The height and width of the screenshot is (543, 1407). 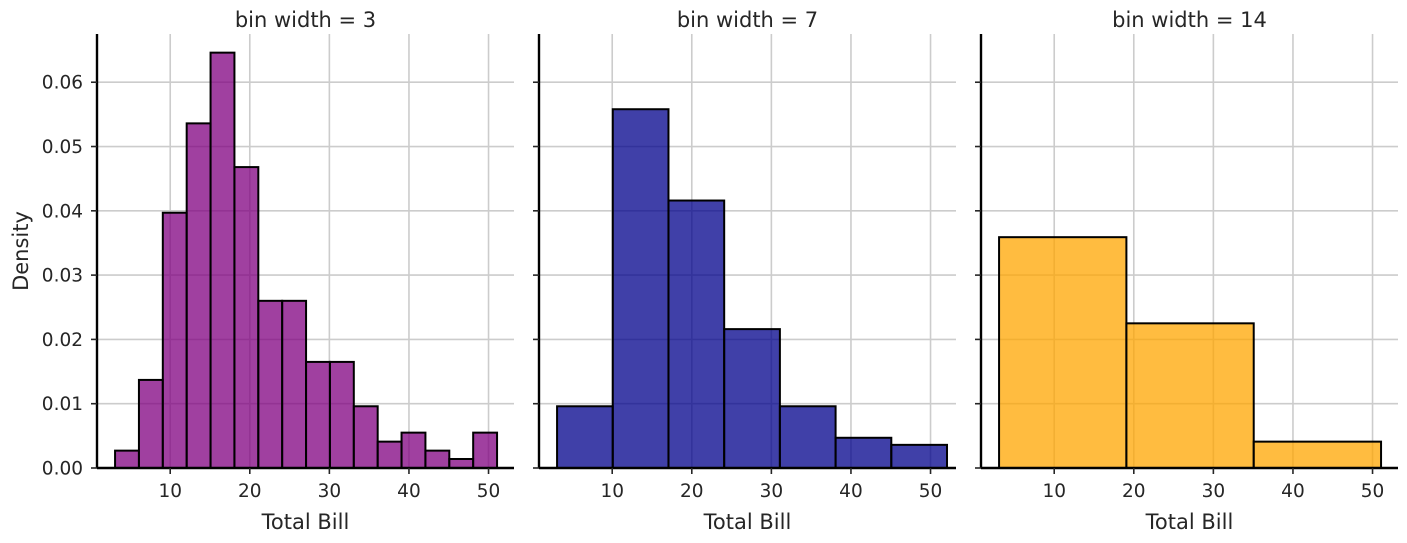 I want to click on y-tick-label: 0.02, so click(x=62, y=340).